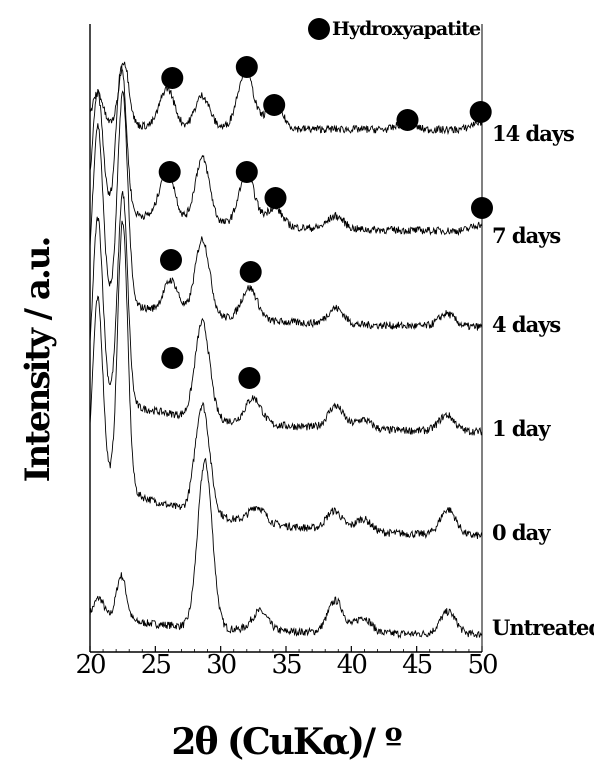 This screenshot has width=594, height=763. What do you see at coordinates (286, 665) in the screenshot?
I see `x-tick-label: 35` at bounding box center [286, 665].